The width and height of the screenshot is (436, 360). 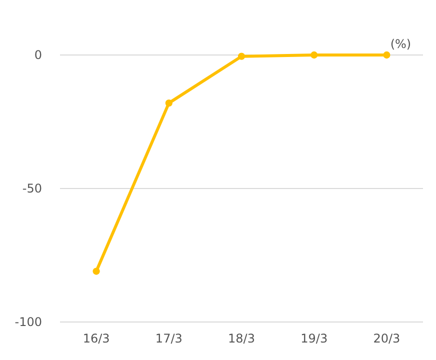 I want to click on x-tick-label: 19/3, so click(x=314, y=339).